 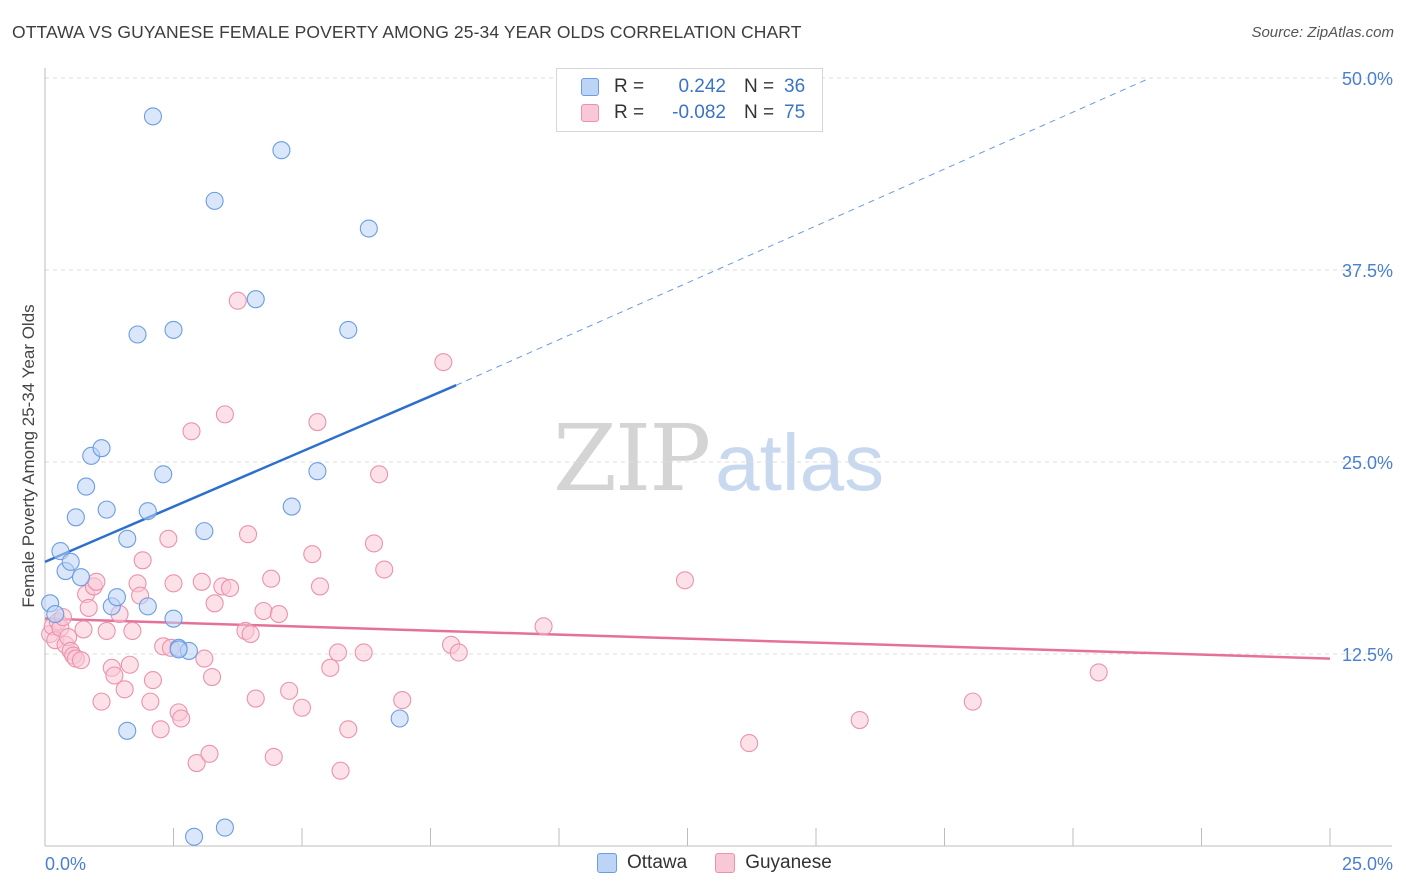 I want to click on guyanese-legend-swatch, so click(x=725, y=863).